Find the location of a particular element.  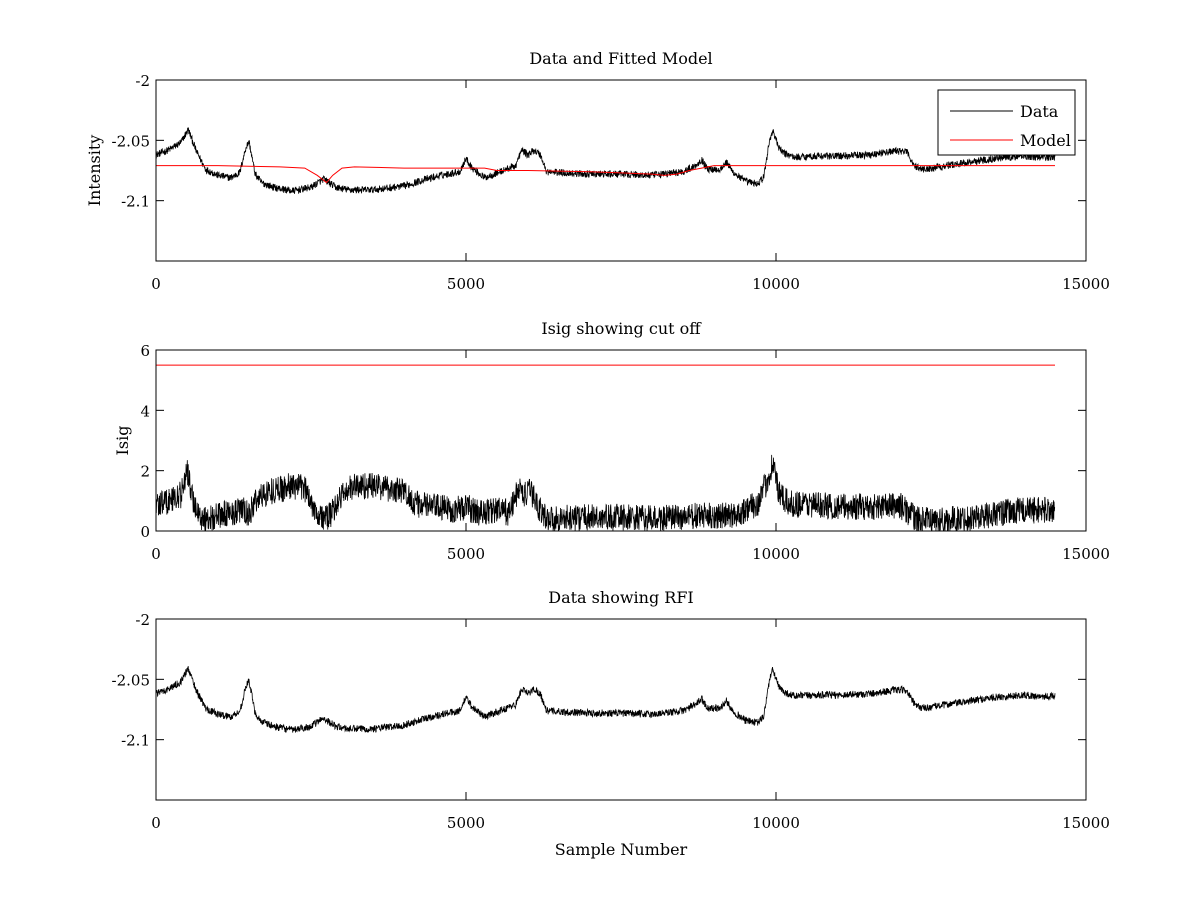

chart-title: Data and Fitted Model is located at coordinates (620, 58).